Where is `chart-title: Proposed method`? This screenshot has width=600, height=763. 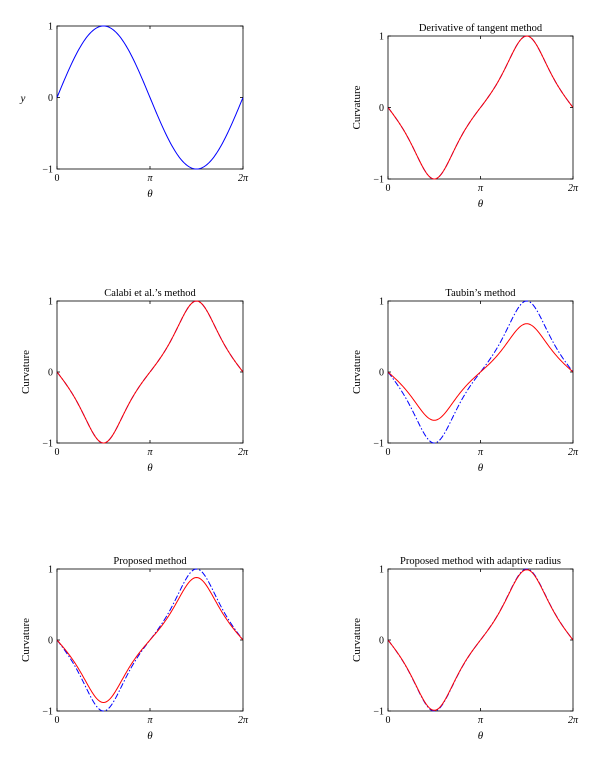 chart-title: Proposed method is located at coordinates (150, 561).